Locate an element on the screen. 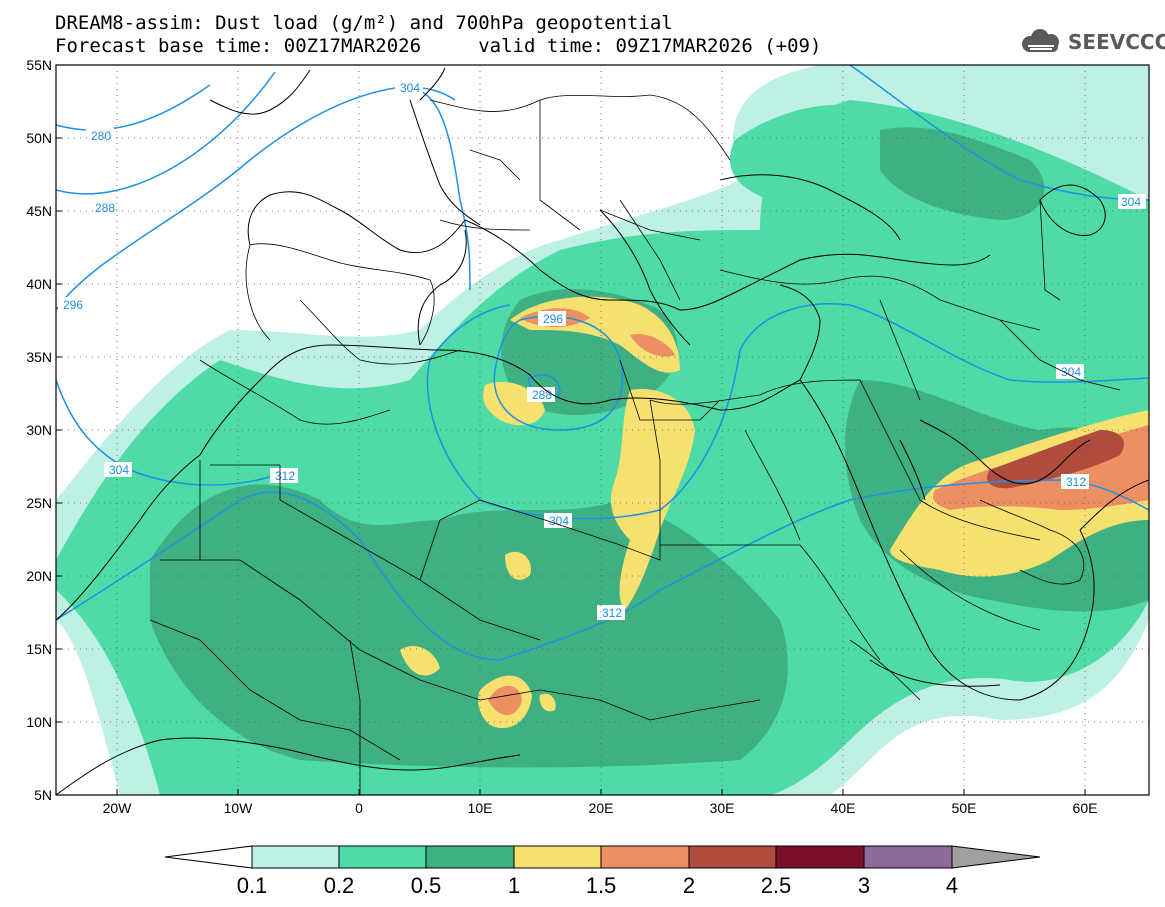 This screenshot has width=1165, height=907. contour-304-east is located at coordinates (999, 133).